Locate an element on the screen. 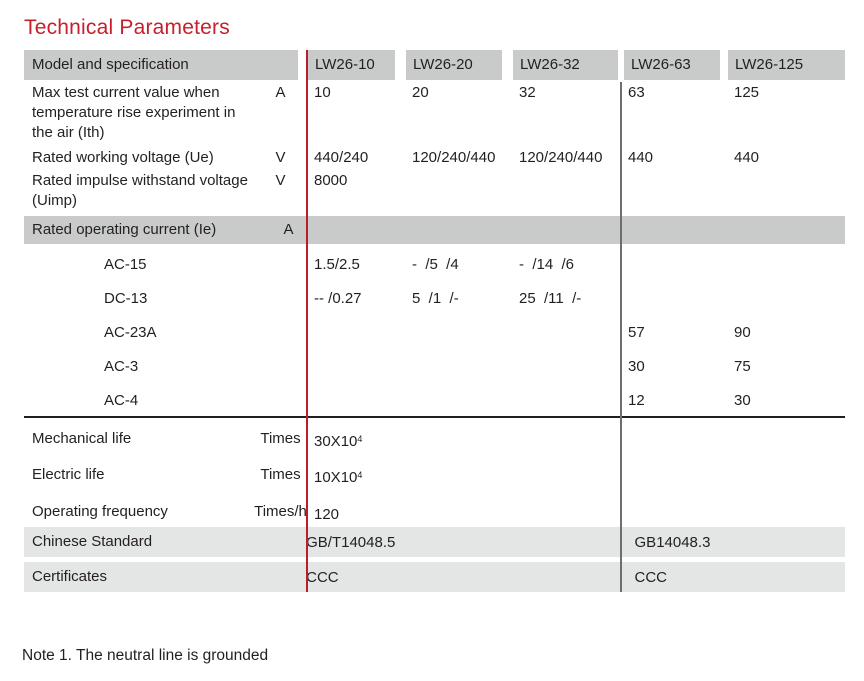 Image resolution: width=864 pixels, height=681 pixels. column-header-lw26-32: LW26-32 is located at coordinates (565, 65).